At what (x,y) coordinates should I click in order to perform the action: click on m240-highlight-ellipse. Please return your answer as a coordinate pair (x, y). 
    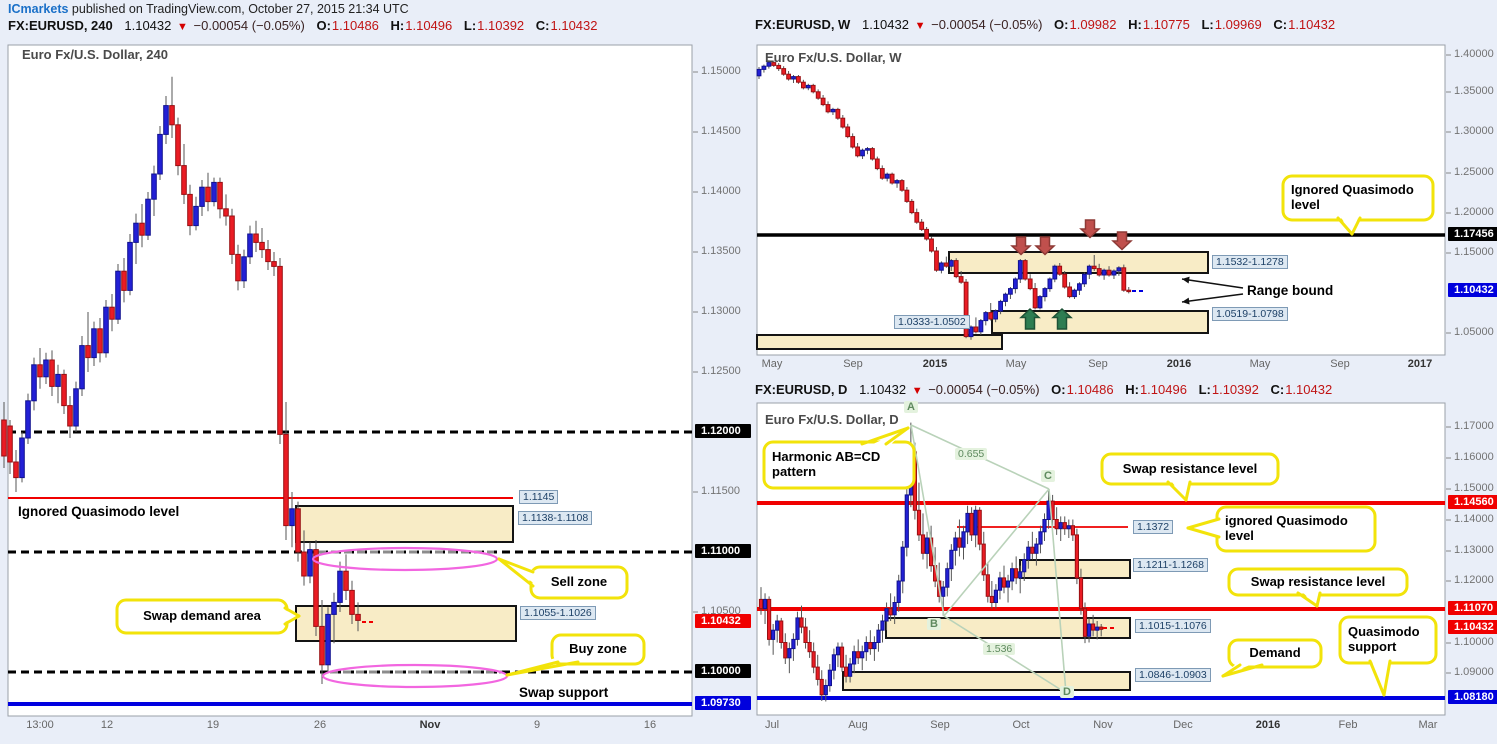
    Looking at the image, I should click on (405, 559).